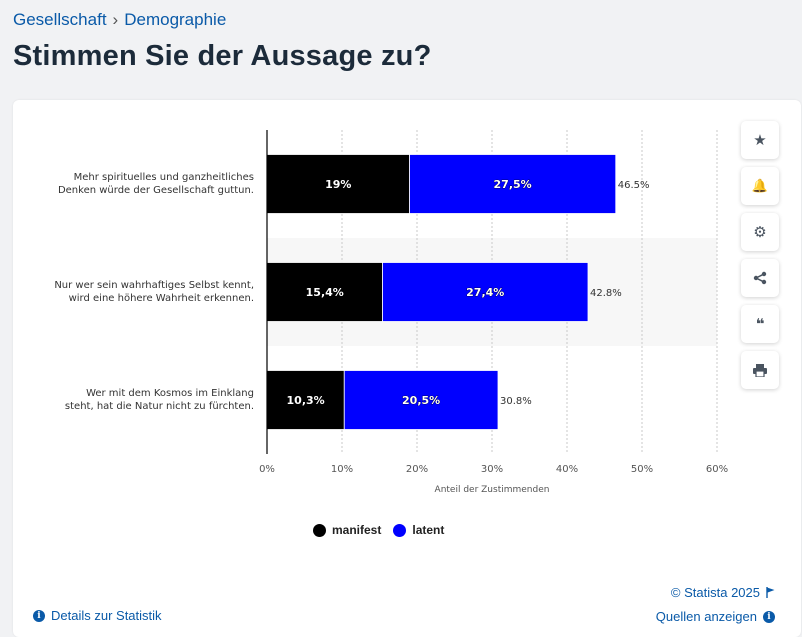 The height and width of the screenshot is (637, 802). I want to click on chart-legend: manifest latent, so click(378, 530).